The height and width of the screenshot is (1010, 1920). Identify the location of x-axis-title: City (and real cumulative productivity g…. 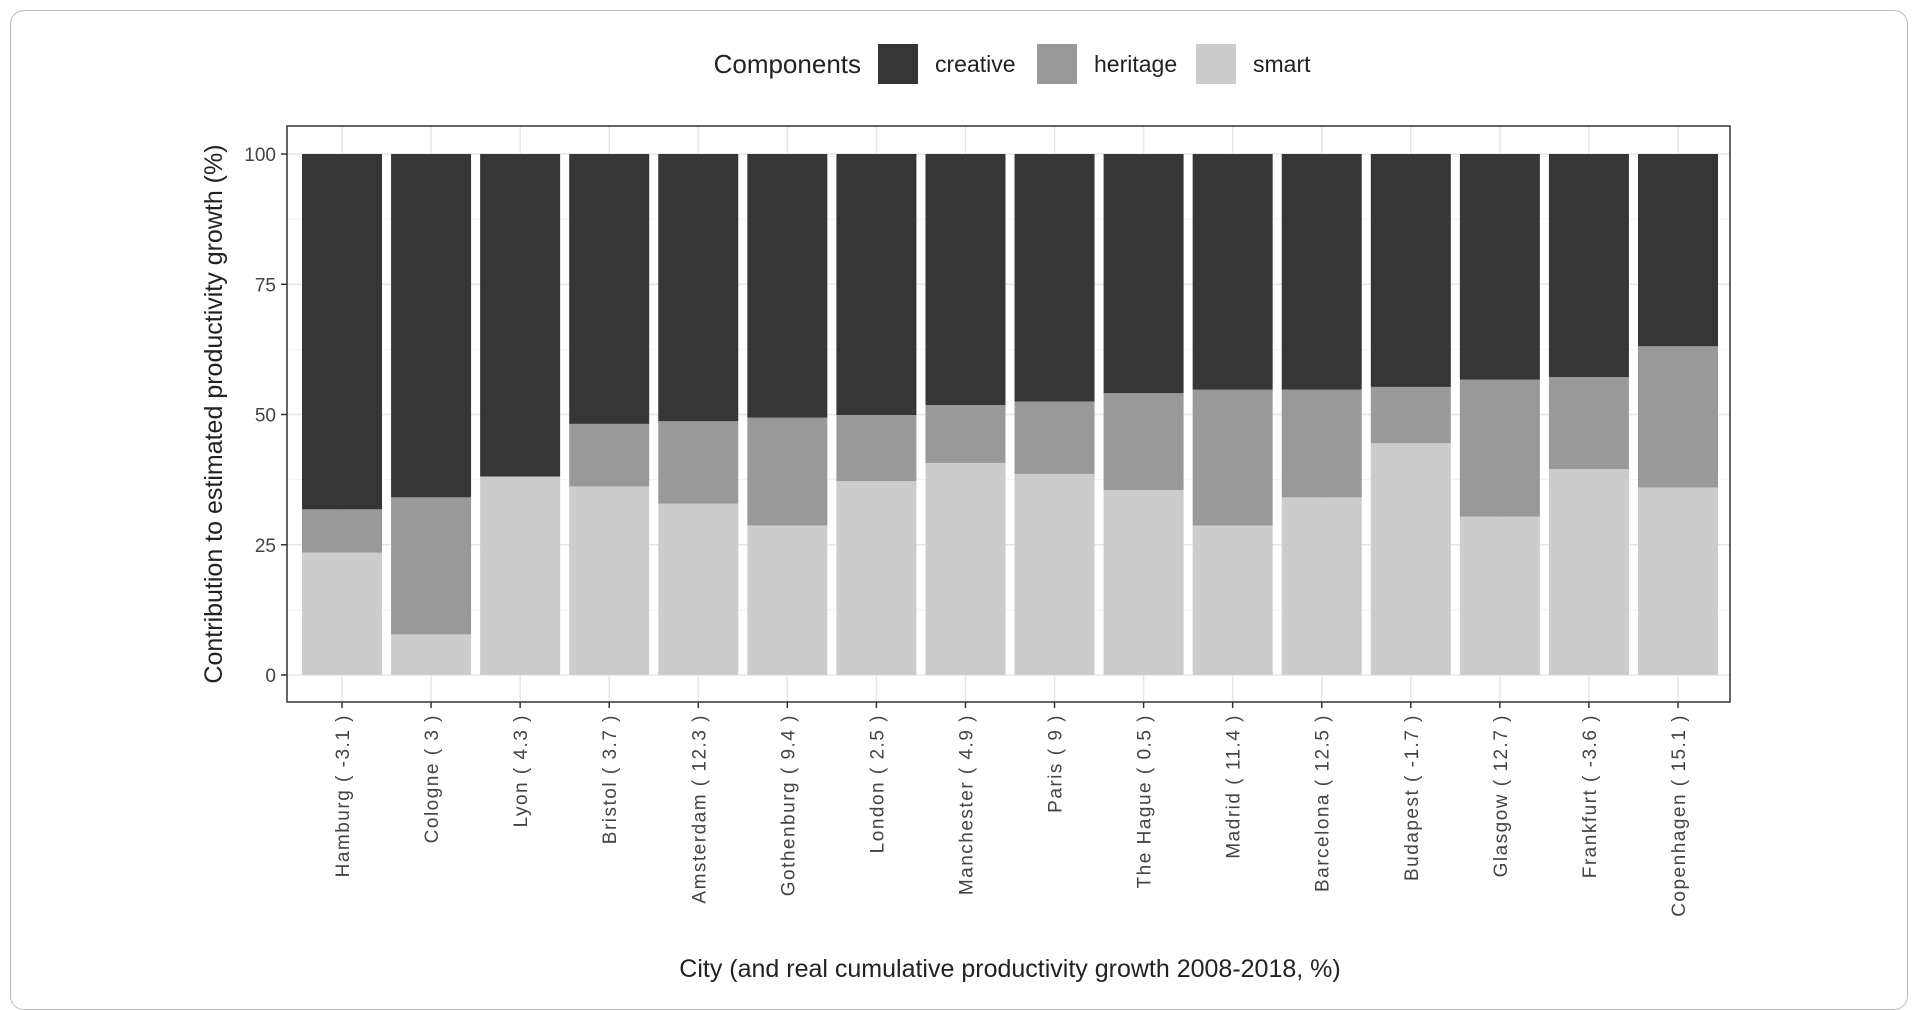
(1009, 969).